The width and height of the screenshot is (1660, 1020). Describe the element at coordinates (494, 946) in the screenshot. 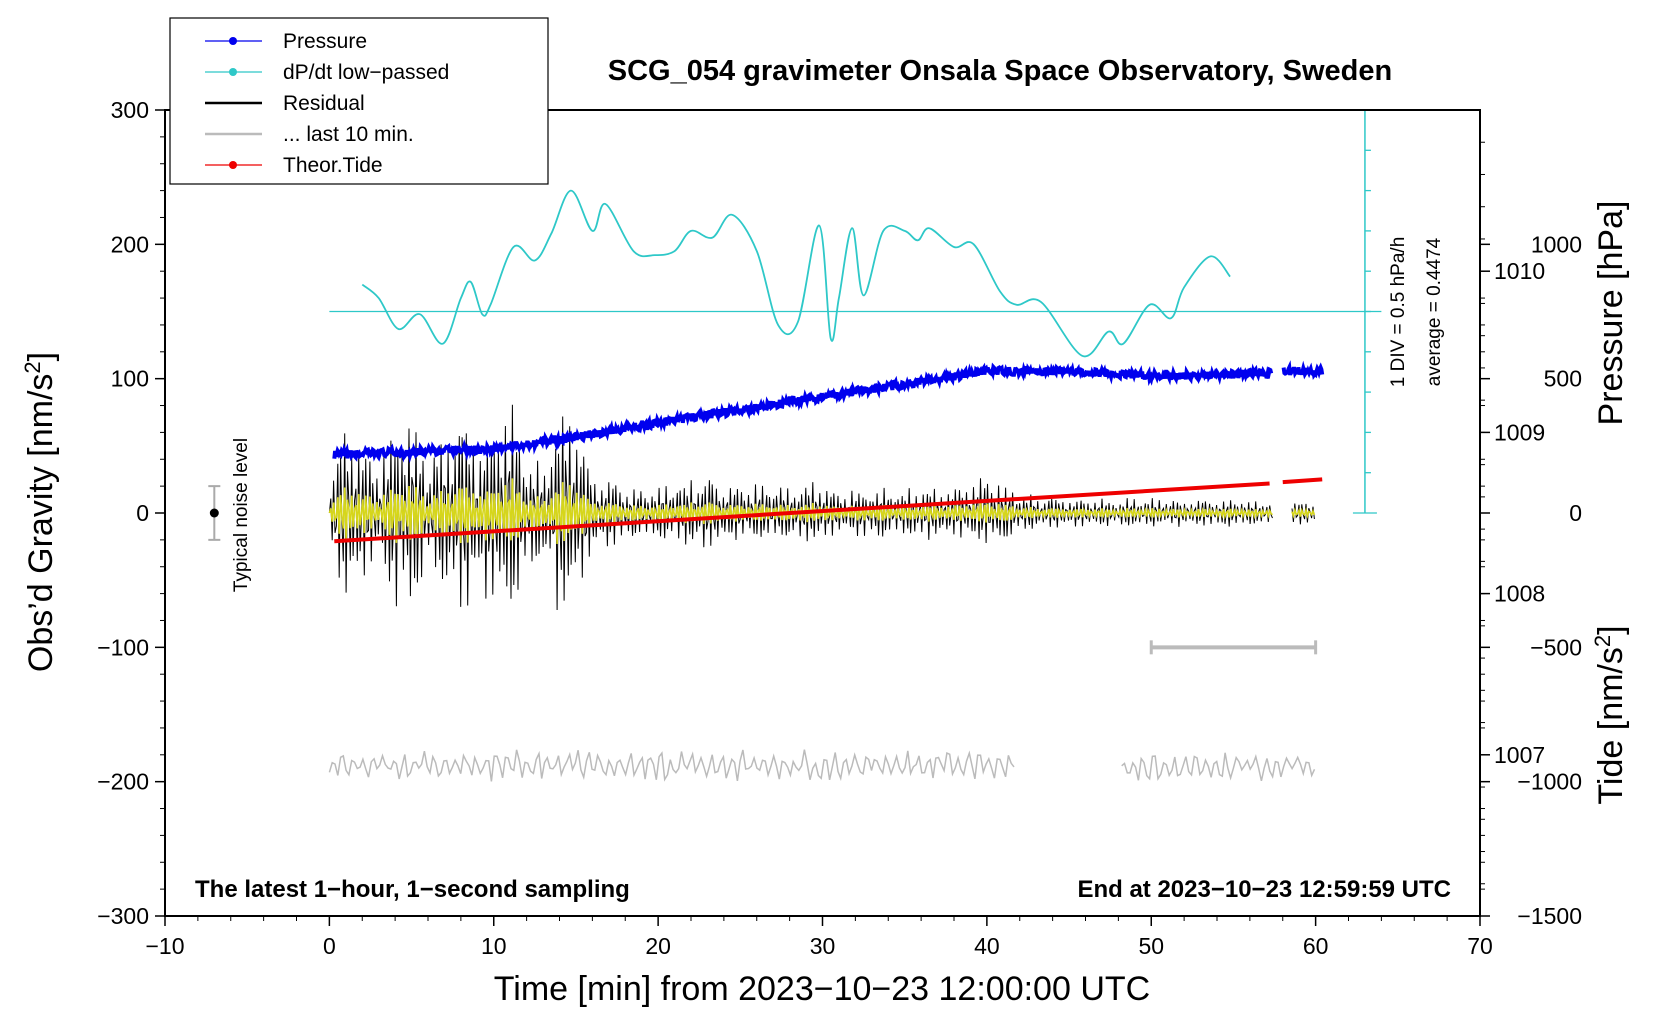

I see `x-tick-label: 10` at that location.